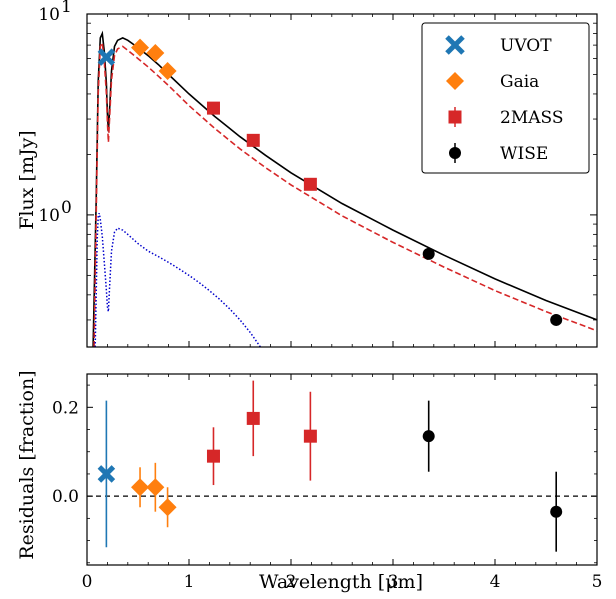 This screenshot has height=599, width=616. Describe the element at coordinates (291, 582) in the screenshot. I see `residual-xtick-label: 2` at that location.